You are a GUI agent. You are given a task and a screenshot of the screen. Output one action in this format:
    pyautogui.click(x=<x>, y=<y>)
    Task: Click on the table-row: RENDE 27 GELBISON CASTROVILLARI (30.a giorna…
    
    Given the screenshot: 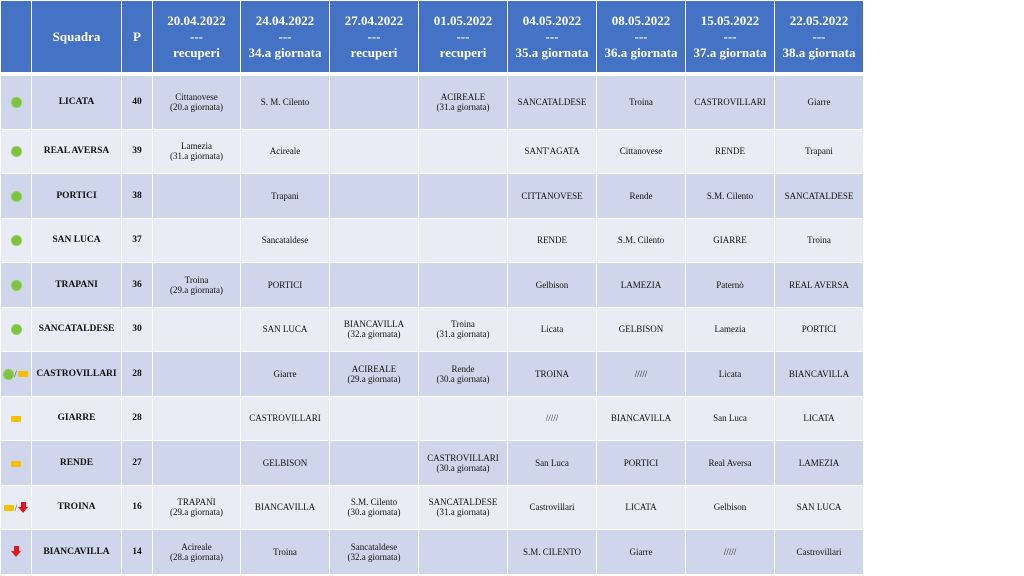 What is the action you would take?
    pyautogui.click(x=432, y=463)
    